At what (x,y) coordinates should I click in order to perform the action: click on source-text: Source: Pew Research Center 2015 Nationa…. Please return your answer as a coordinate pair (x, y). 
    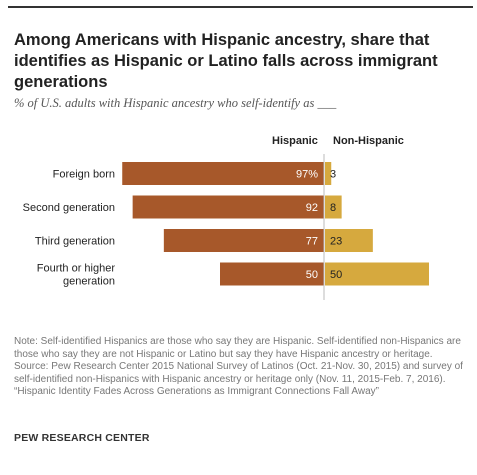
    Looking at the image, I should click on (238, 373).